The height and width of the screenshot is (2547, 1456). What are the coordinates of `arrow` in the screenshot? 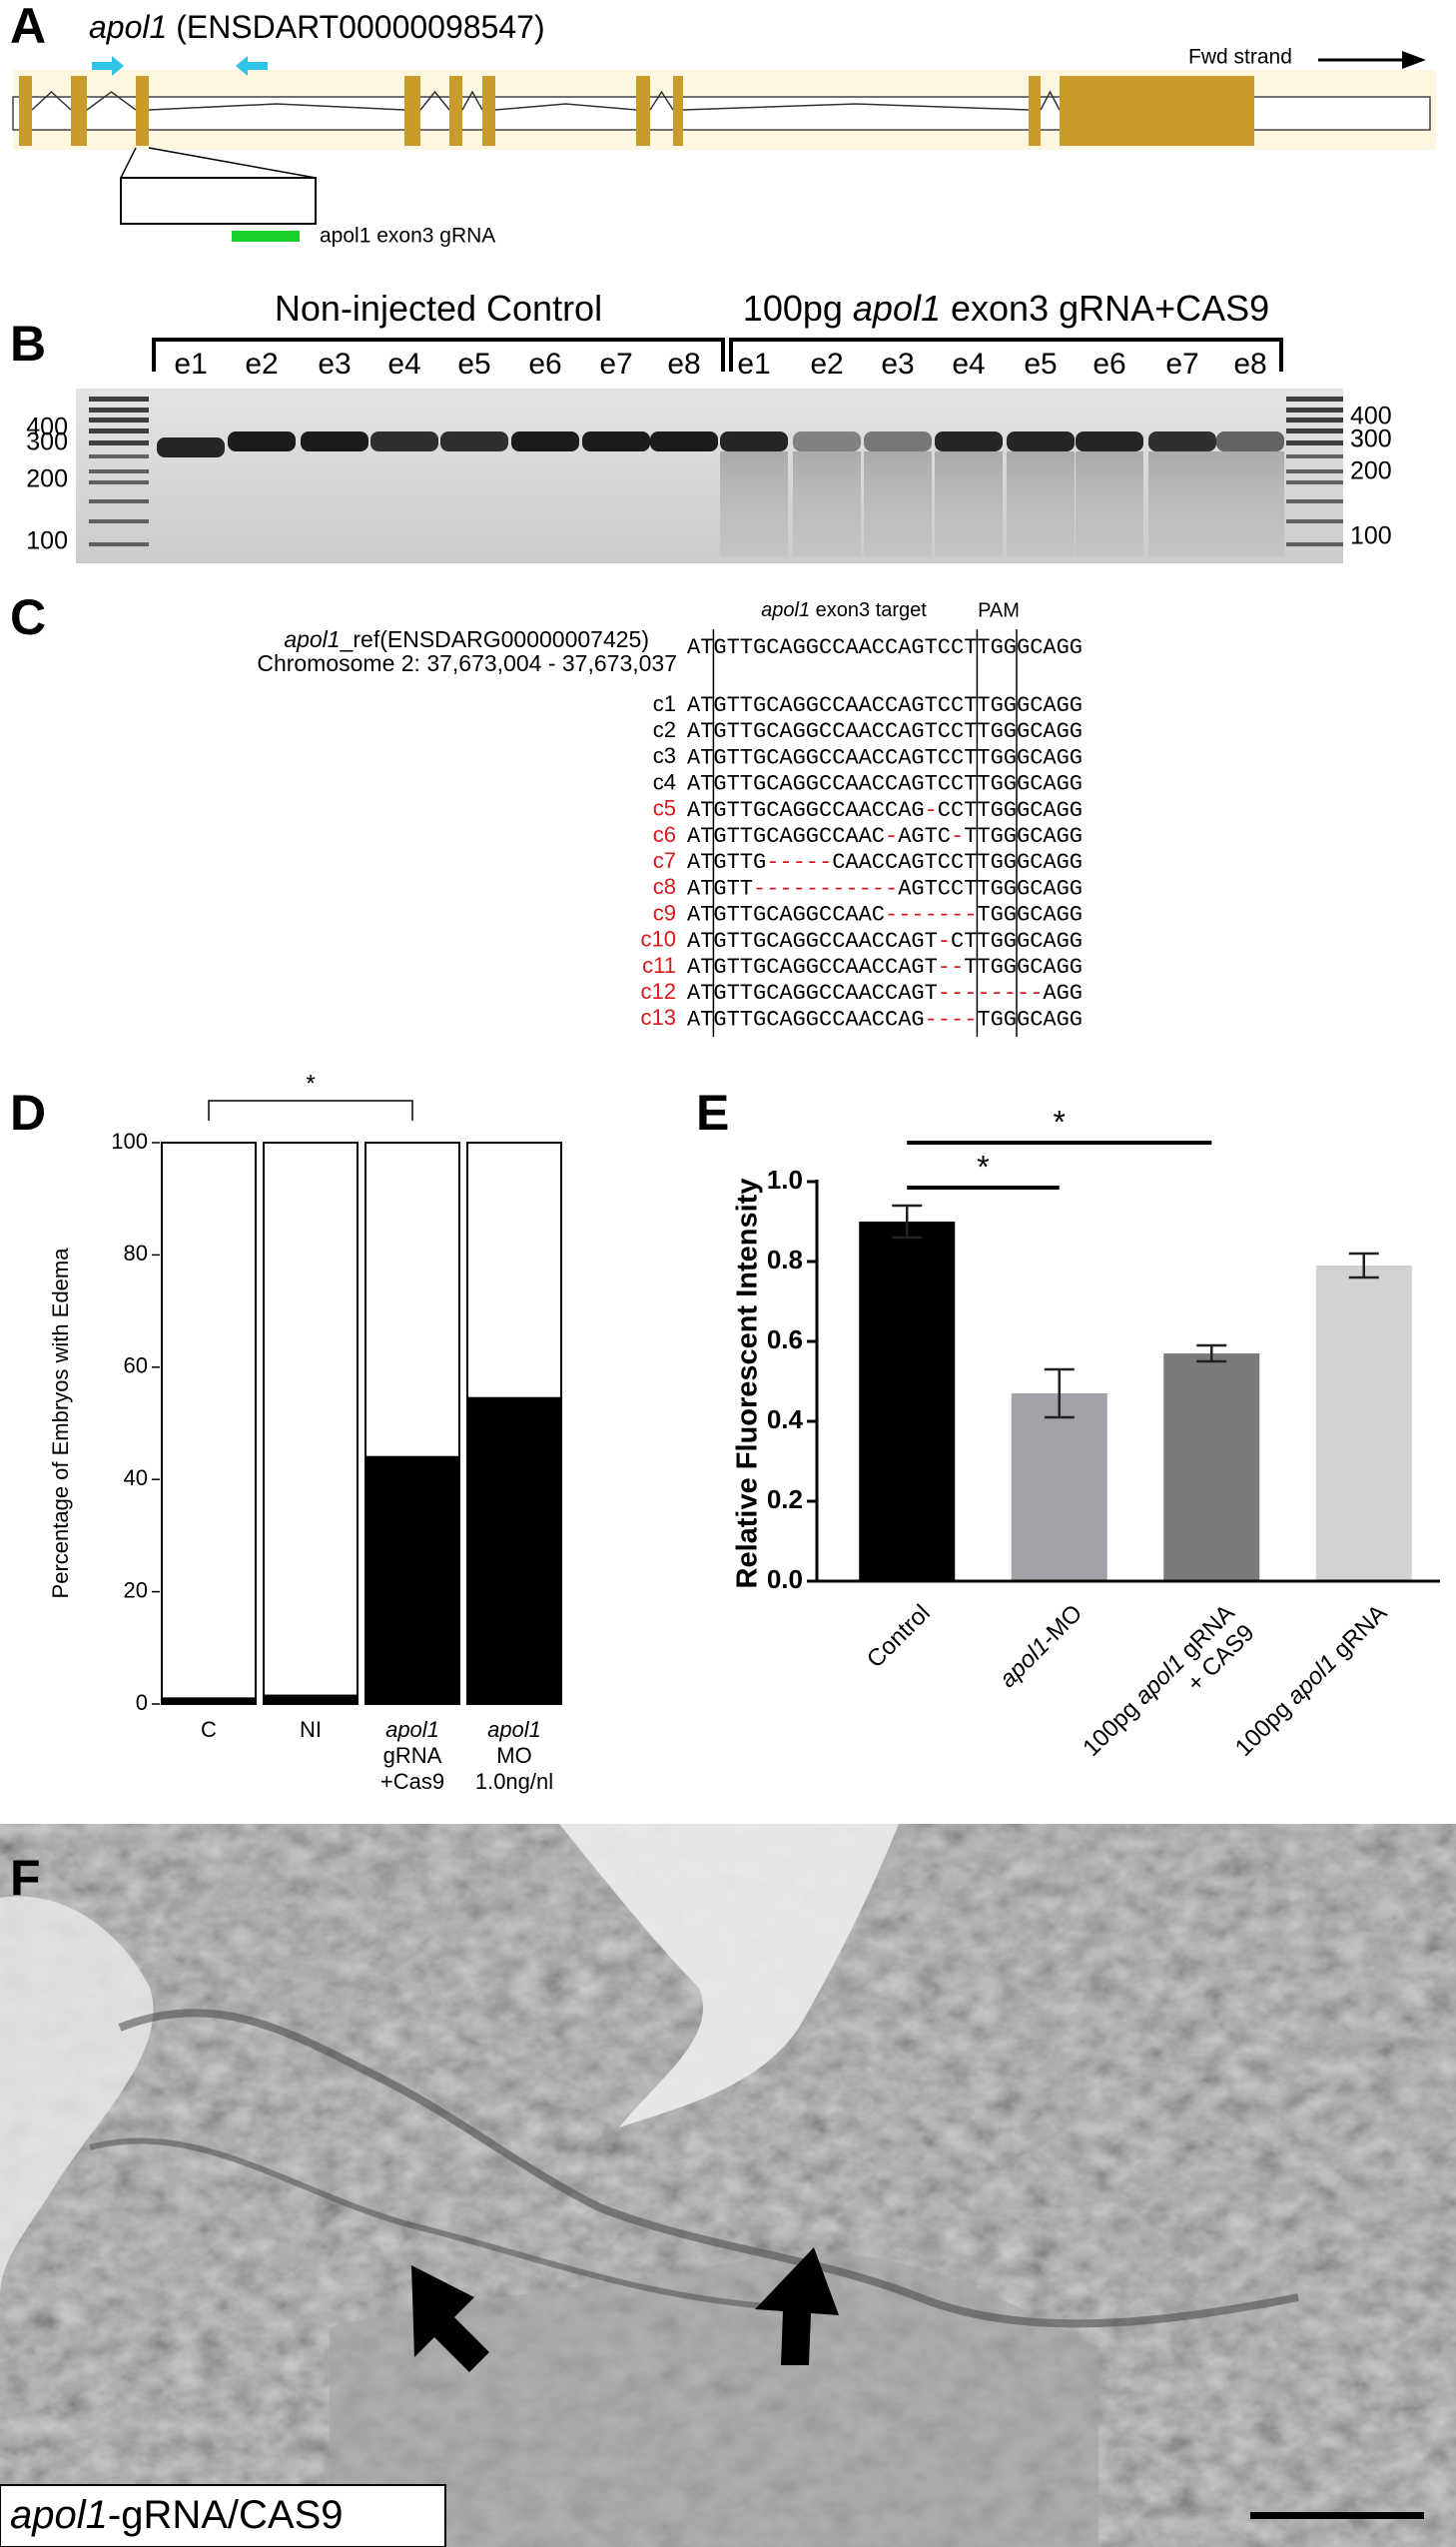 It's located at (797, 2306).